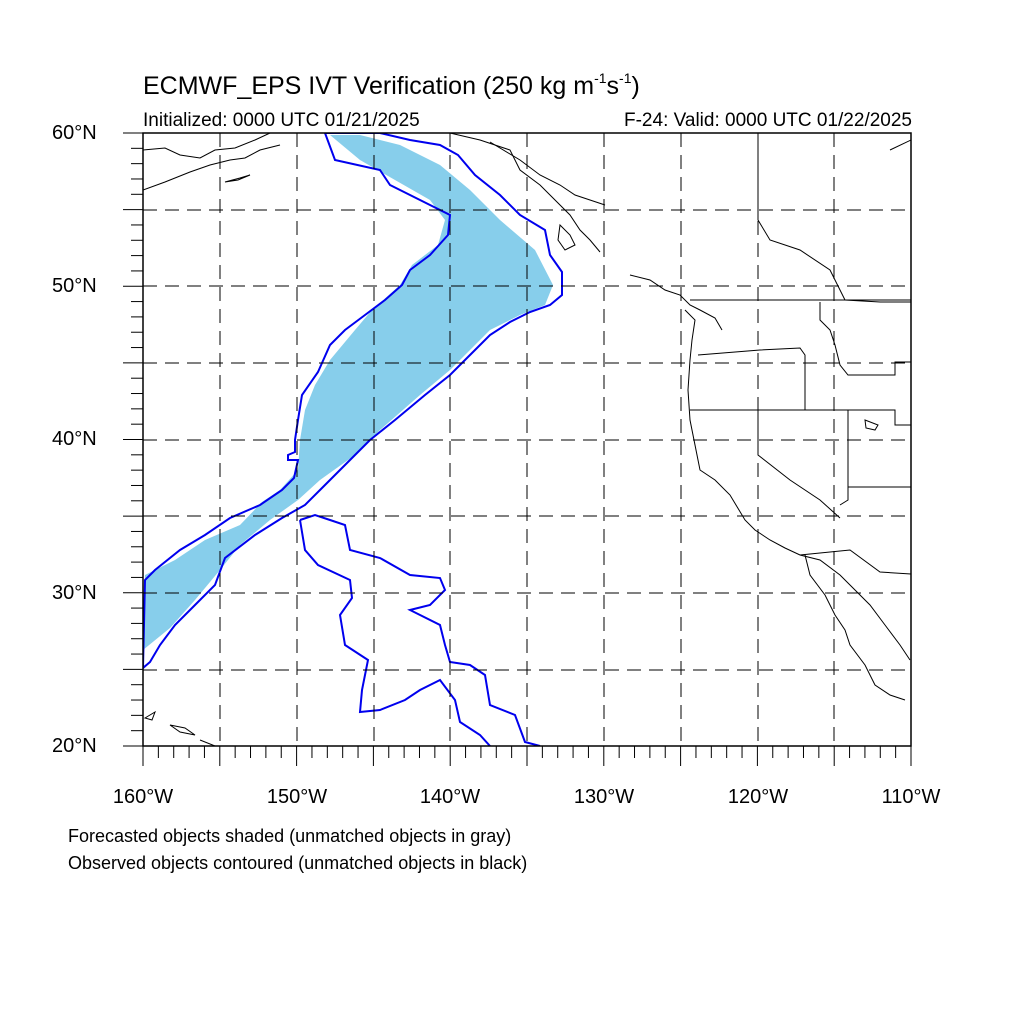 This screenshot has width=1024, height=1024. What do you see at coordinates (74, 133) in the screenshot?
I see `lat-label-60: 60°N` at bounding box center [74, 133].